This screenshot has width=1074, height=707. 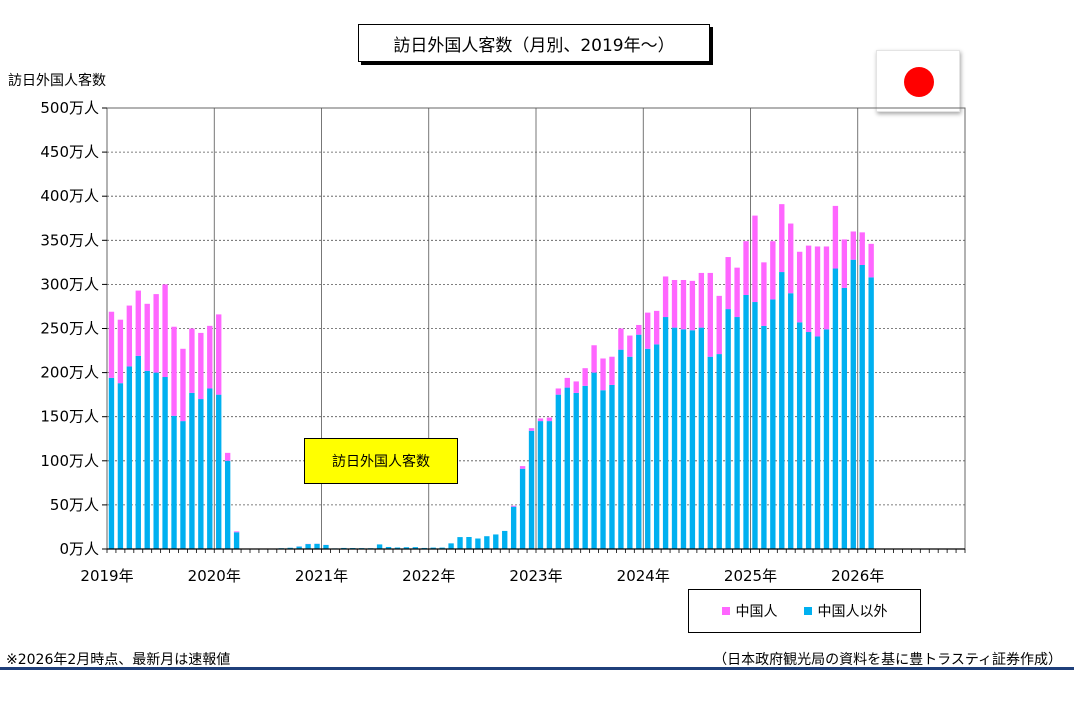 What do you see at coordinates (852, 612) in the screenshot?
I see `legend-label-other: 中国人以外` at bounding box center [852, 612].